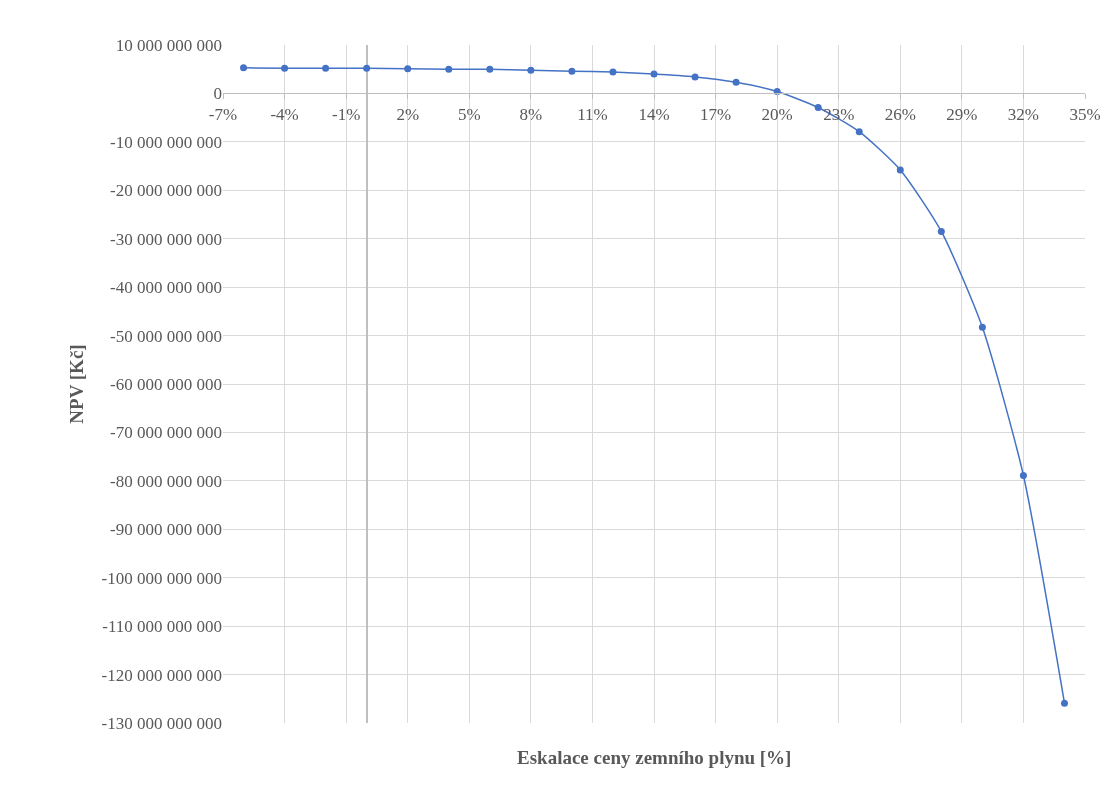 Image resolution: width=1110 pixels, height=793 pixels. Describe the element at coordinates (162, 627) in the screenshot. I see `y-tick-label: -110 000 000 000` at that location.